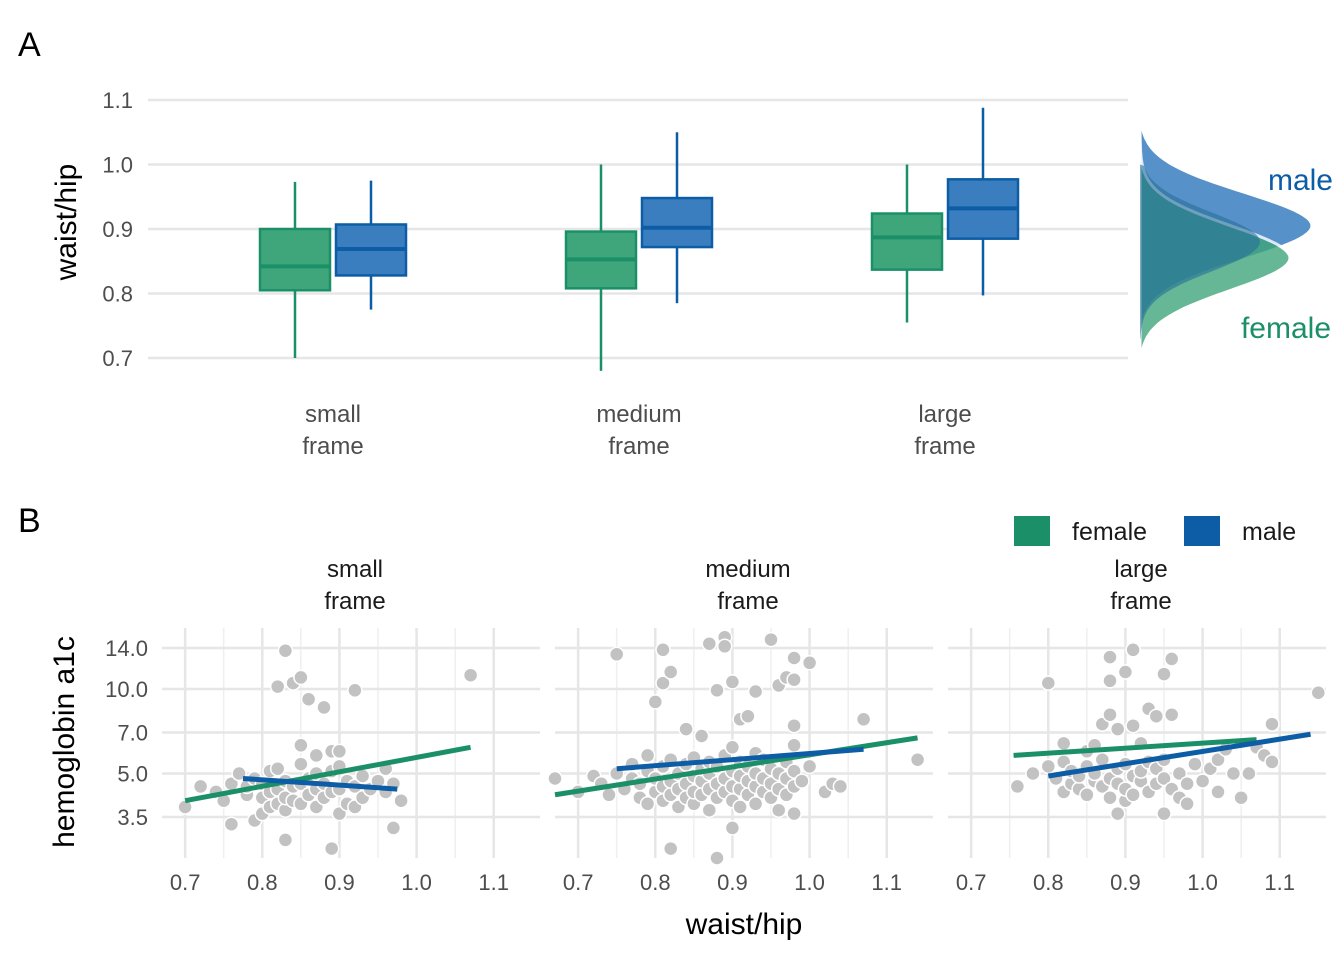 This screenshot has height=960, width=1344. What do you see at coordinates (944, 430) in the screenshot?
I see `x-tick-label-2: large frame` at bounding box center [944, 430].